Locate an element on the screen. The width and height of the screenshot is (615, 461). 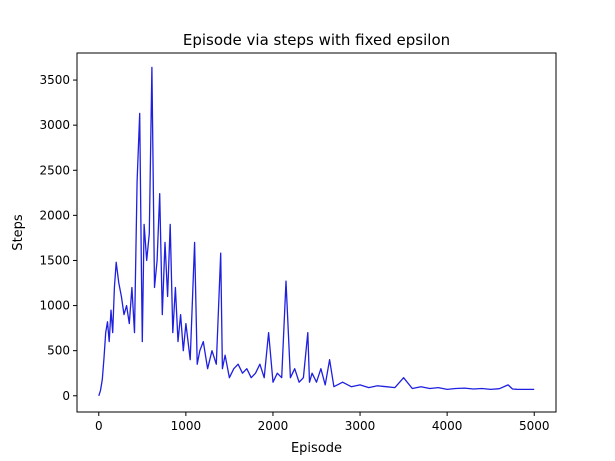
x-tick-label: 5000 is located at coordinates (534, 426).